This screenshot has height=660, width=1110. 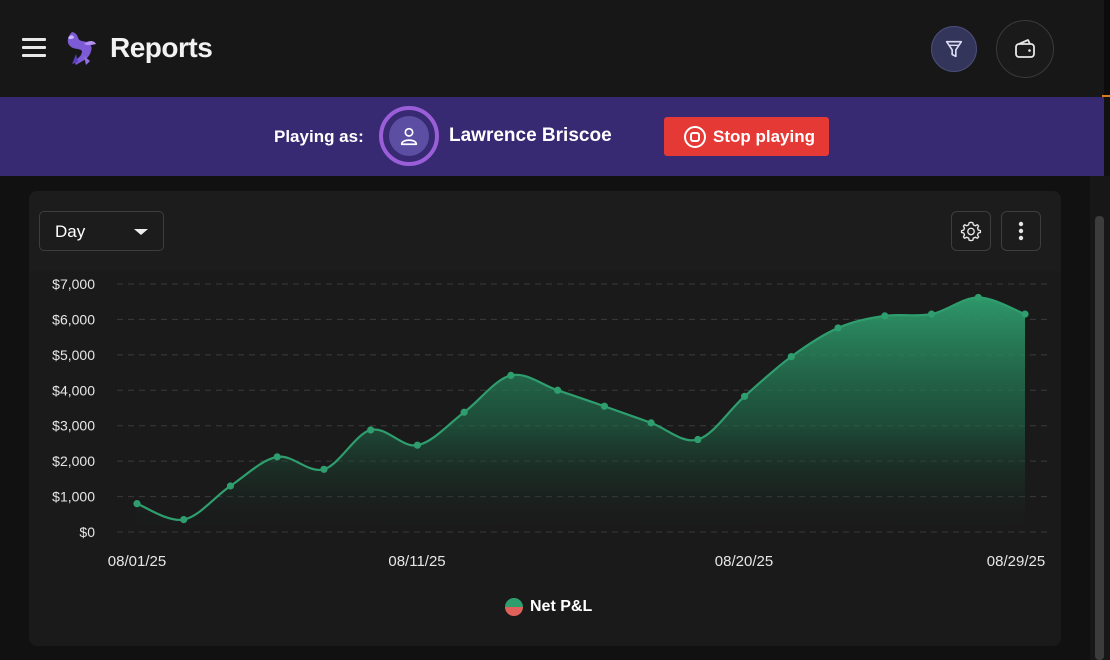 I want to click on x-tick-label: 08/29/25, so click(x=1016, y=561).